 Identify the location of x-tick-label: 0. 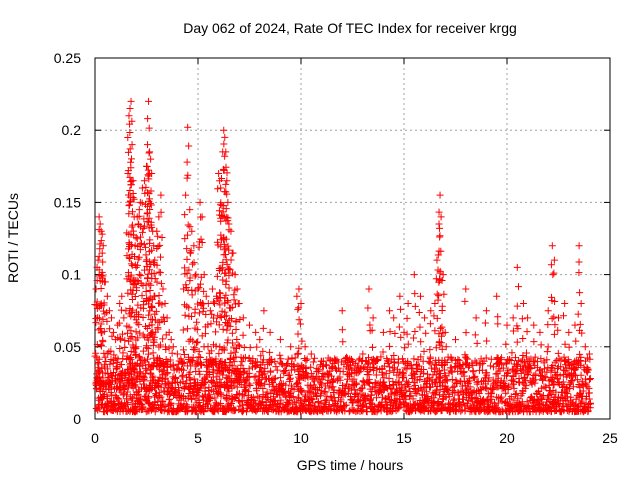
(95, 438).